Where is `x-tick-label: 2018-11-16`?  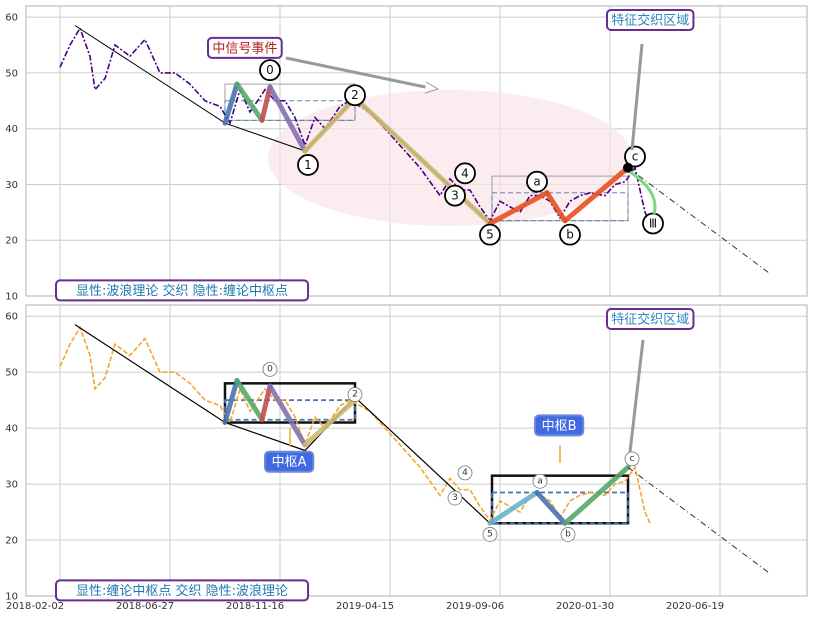 x-tick-label: 2018-11-16 is located at coordinates (255, 606).